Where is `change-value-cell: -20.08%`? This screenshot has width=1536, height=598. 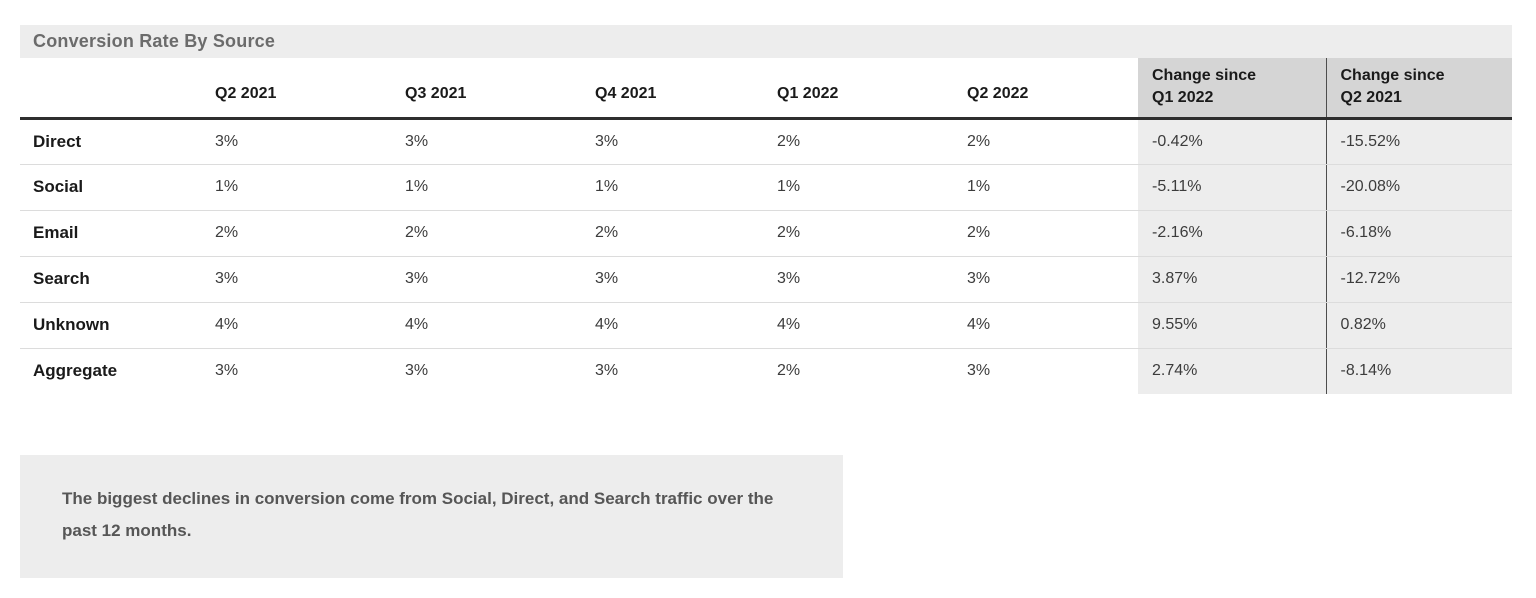
change-value-cell: -20.08% is located at coordinates (1418, 187).